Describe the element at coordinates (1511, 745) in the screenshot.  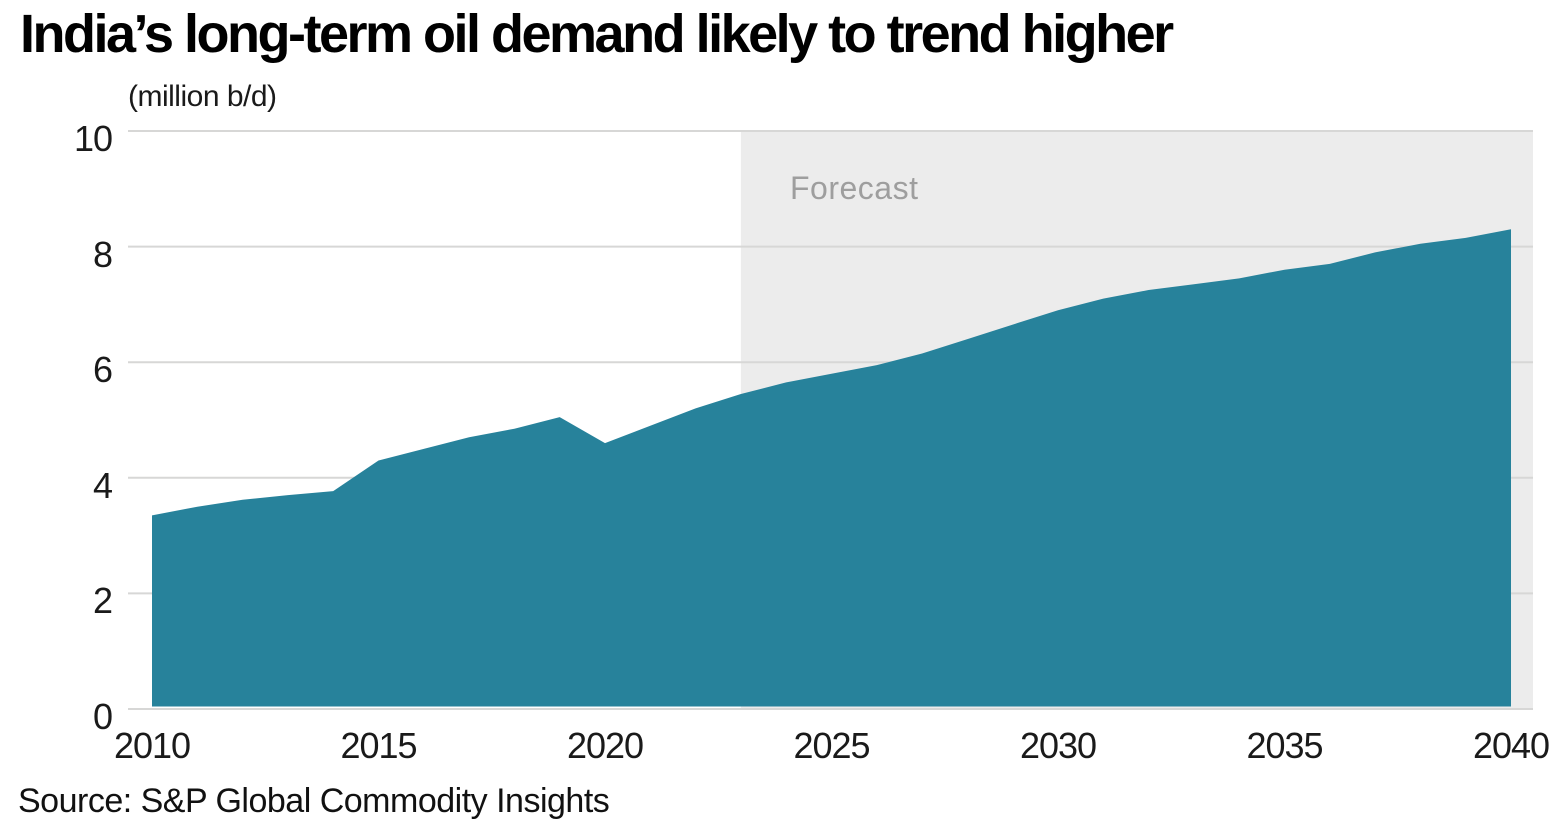
I see `x-tick-label-2040: 2040` at that location.